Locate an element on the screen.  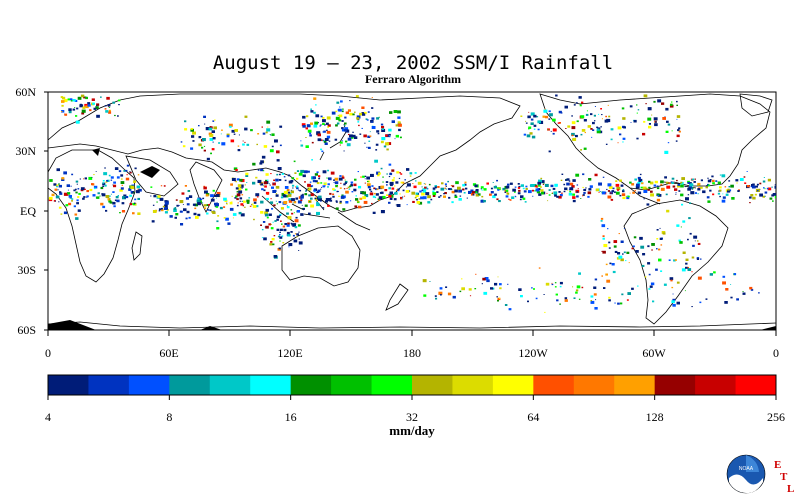
black-sea-patch is located at coordinates (150, 172).